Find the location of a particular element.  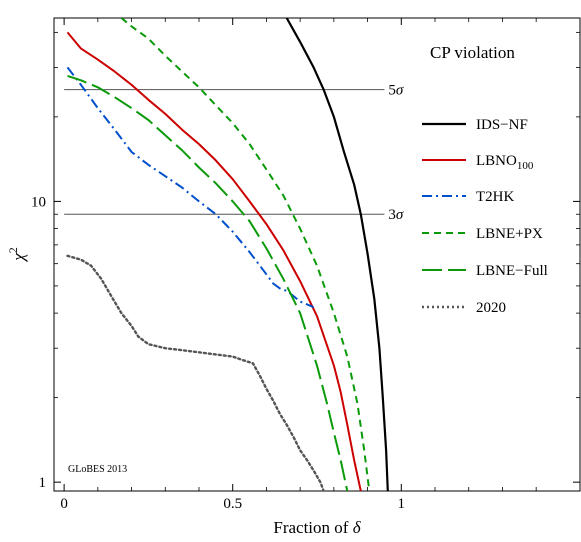

legend-label-1: LBNO100 is located at coordinates (505, 162).